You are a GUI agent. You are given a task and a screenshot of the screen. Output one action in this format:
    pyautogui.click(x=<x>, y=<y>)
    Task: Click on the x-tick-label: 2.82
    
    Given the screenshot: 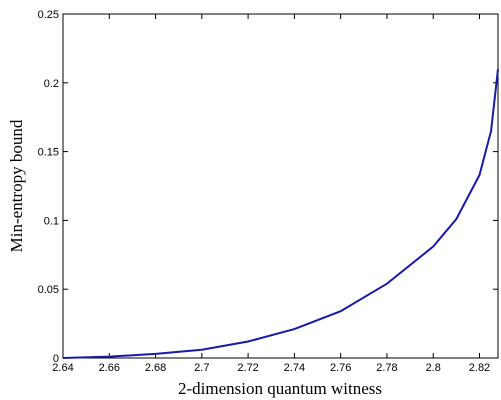 What is the action you would take?
    pyautogui.click(x=479, y=368)
    